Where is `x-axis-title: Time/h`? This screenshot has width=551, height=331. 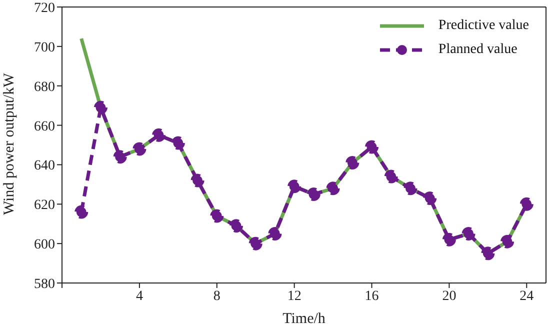 x-axis-title: Time/h is located at coordinates (304, 319).